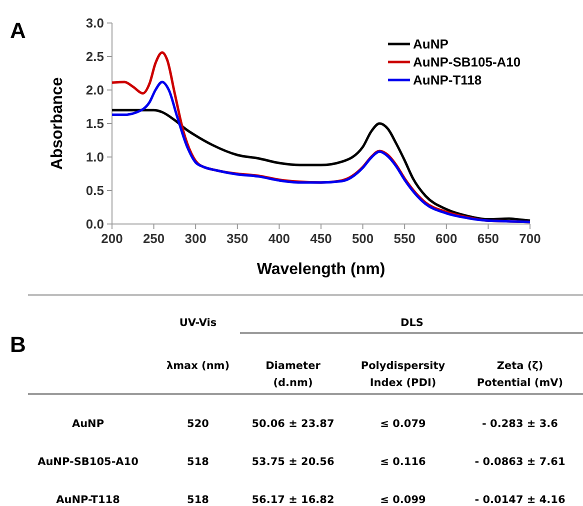 The image size is (583, 506). I want to click on x-tick-label: 300, so click(195, 238).